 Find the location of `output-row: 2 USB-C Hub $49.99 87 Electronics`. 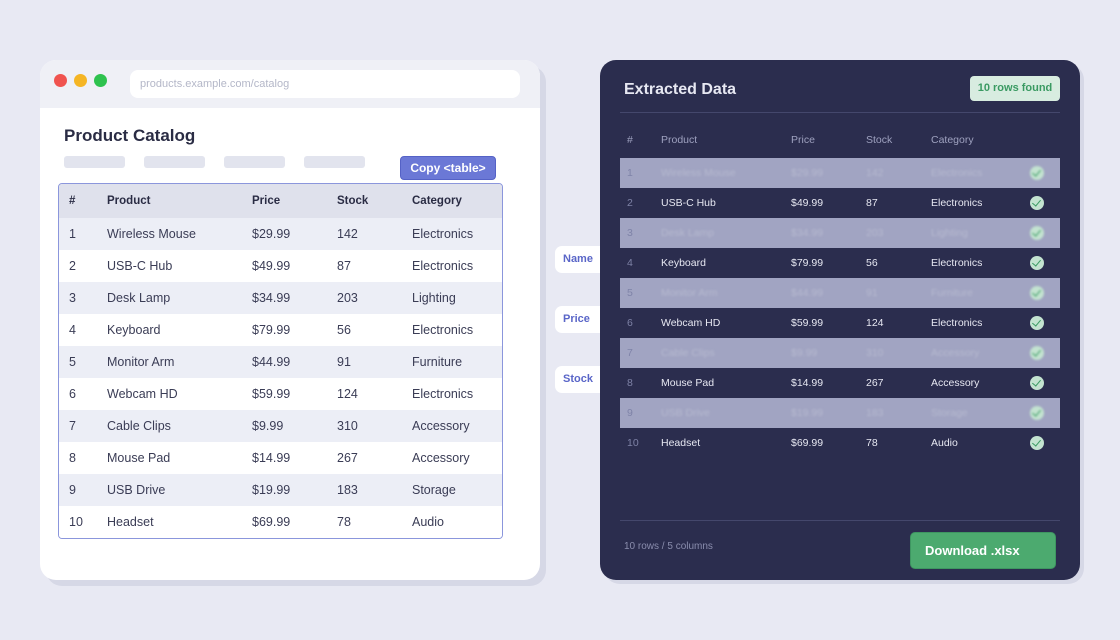

output-row: 2 USB-C Hub $49.99 87 Electronics is located at coordinates (840, 203).